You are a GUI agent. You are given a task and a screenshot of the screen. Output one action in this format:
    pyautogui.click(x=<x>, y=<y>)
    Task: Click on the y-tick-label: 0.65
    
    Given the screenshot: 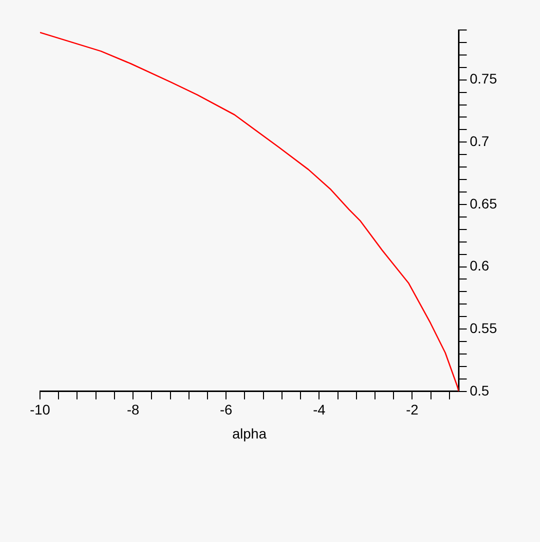 What is the action you would take?
    pyautogui.click(x=484, y=203)
    